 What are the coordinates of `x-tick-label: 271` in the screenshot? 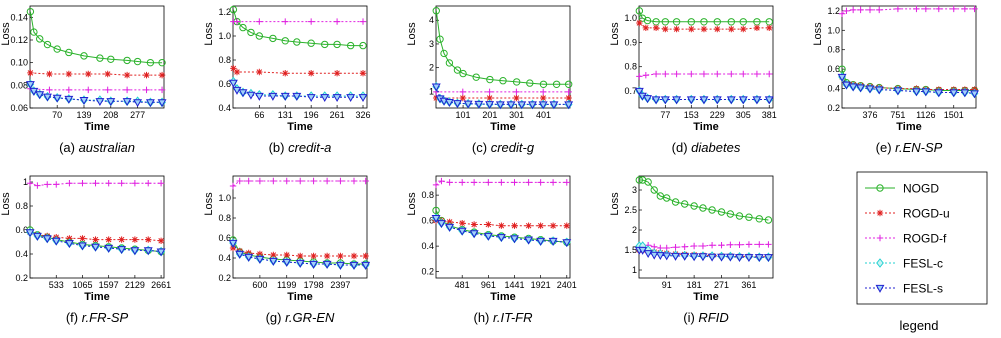 It's located at (721, 285).